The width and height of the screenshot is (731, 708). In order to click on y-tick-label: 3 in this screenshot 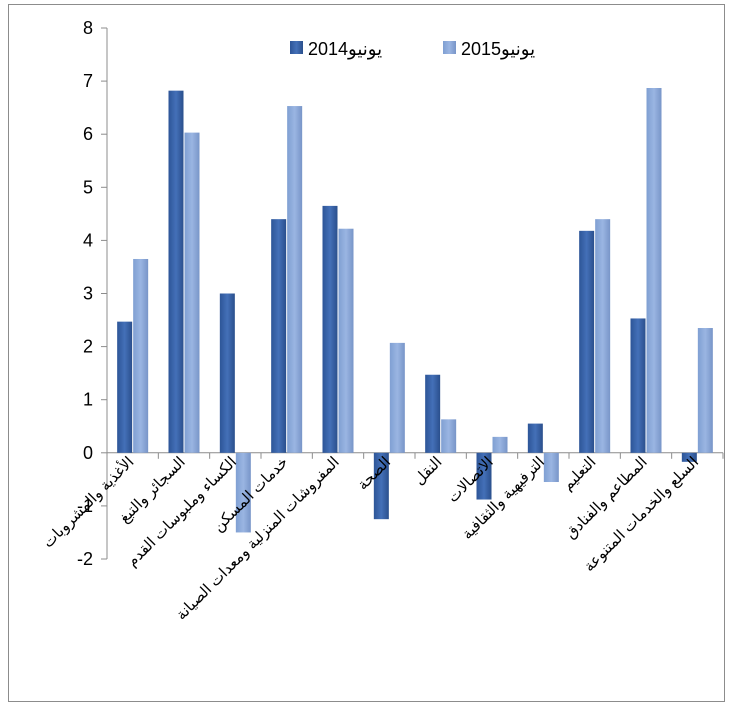, I will do `click(88, 294)`.